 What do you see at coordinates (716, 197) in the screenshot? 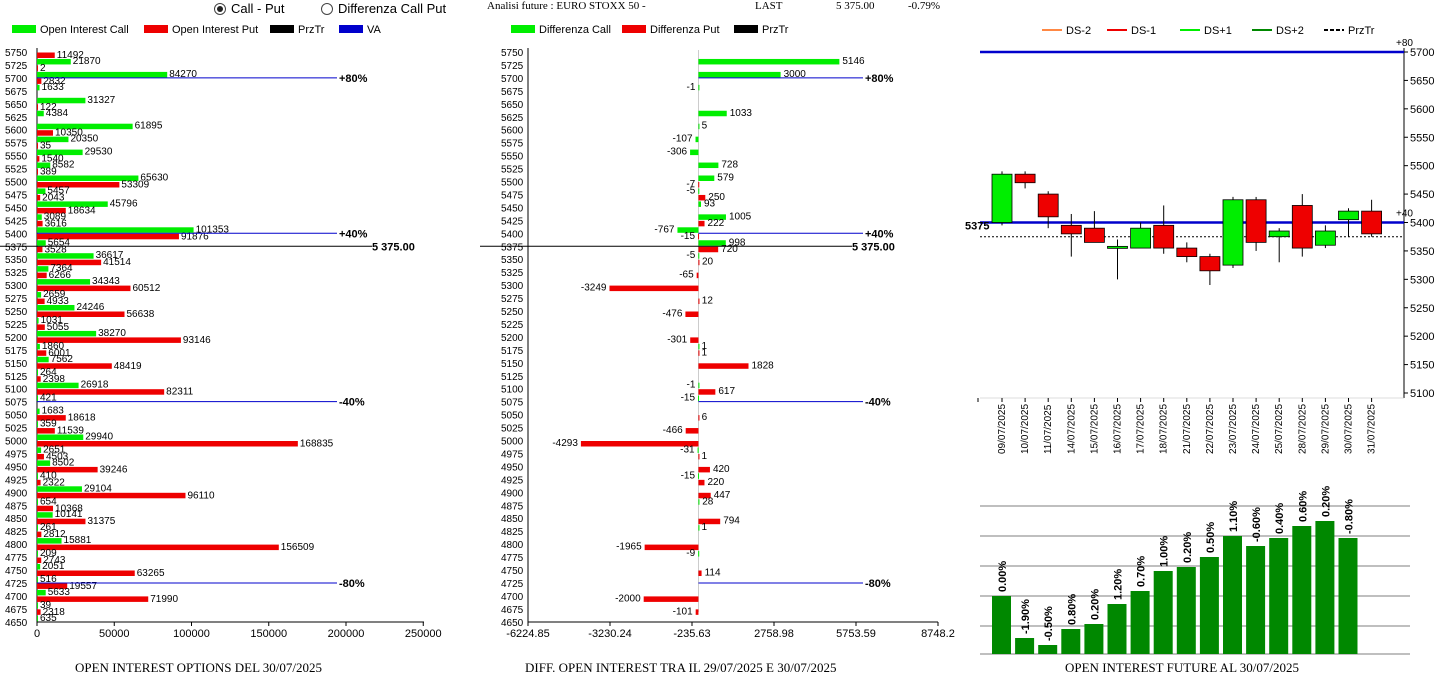
I see `diff-put-bar-label: 250` at bounding box center [716, 197].